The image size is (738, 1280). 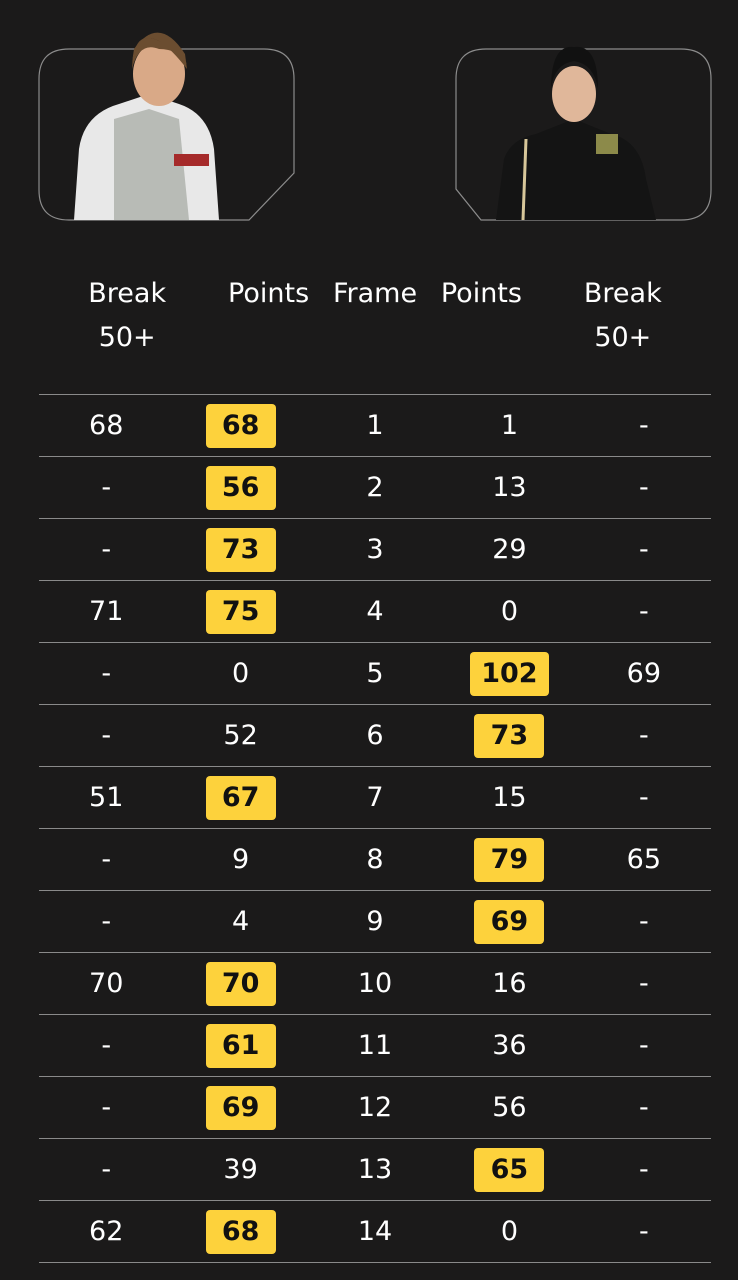 What do you see at coordinates (240, 673) in the screenshot?
I see `player1-points-cell: 0` at bounding box center [240, 673].